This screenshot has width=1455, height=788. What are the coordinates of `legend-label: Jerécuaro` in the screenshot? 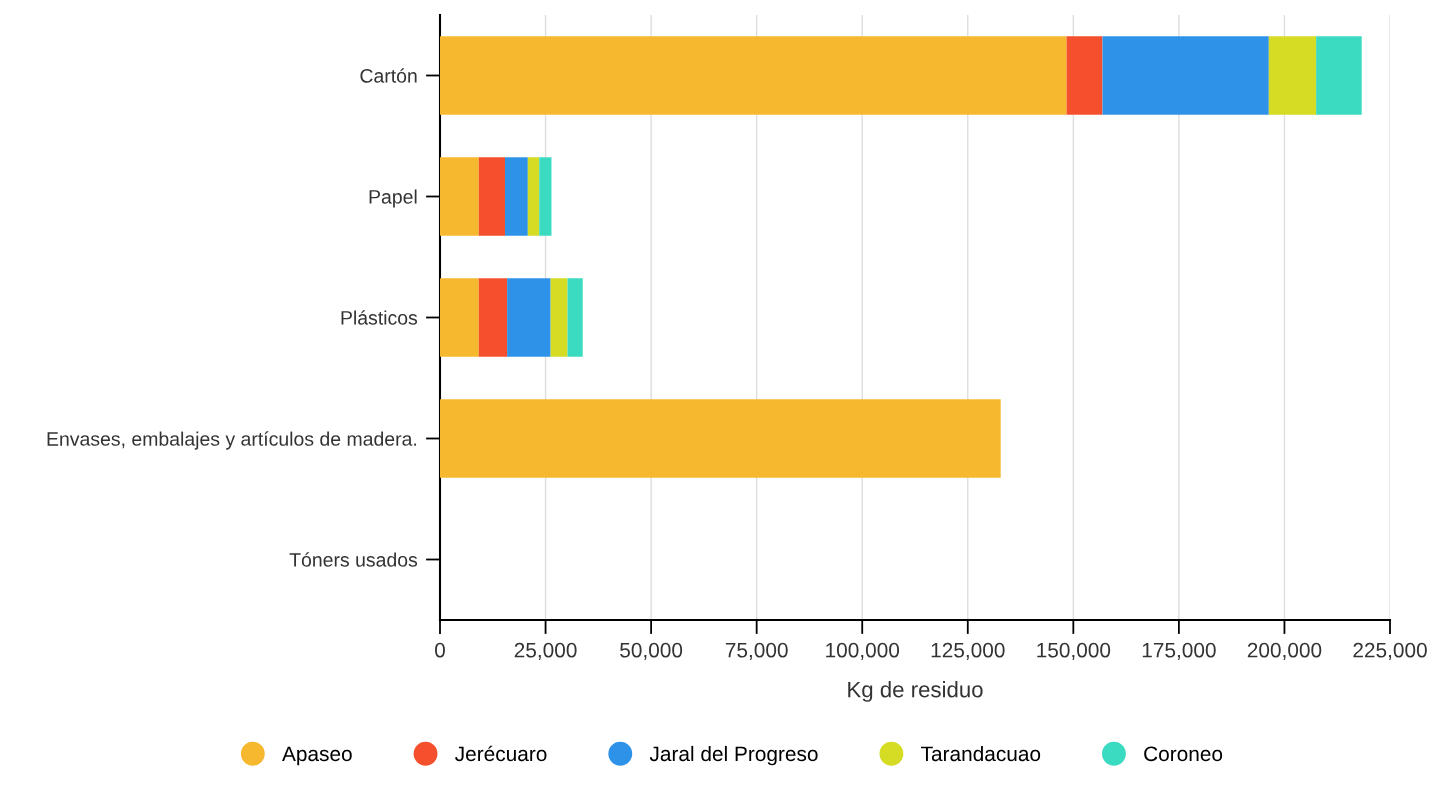 It's located at (501, 753).